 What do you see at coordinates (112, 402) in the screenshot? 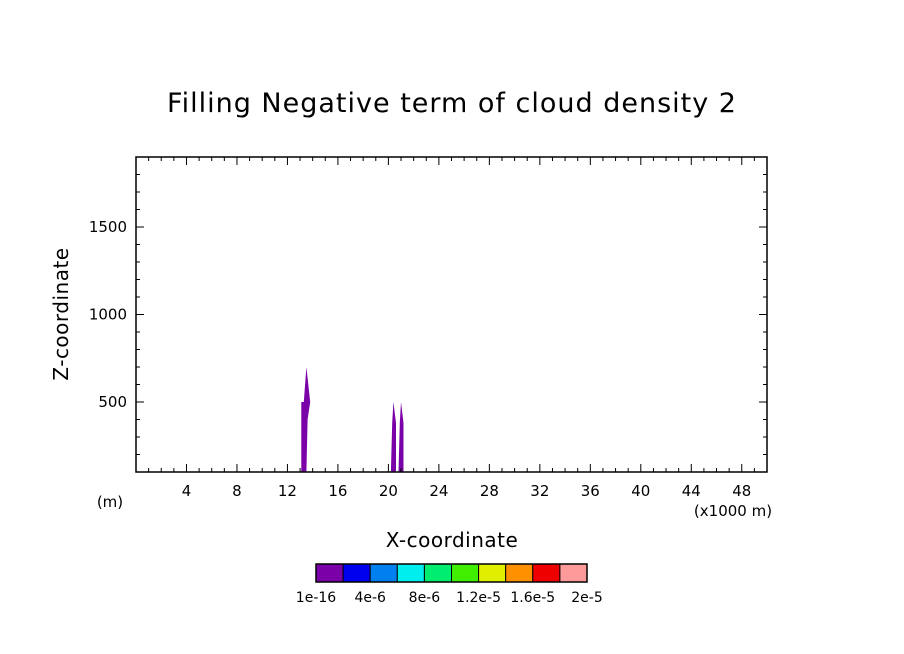
I see `y-tick-label: 500` at bounding box center [112, 402].